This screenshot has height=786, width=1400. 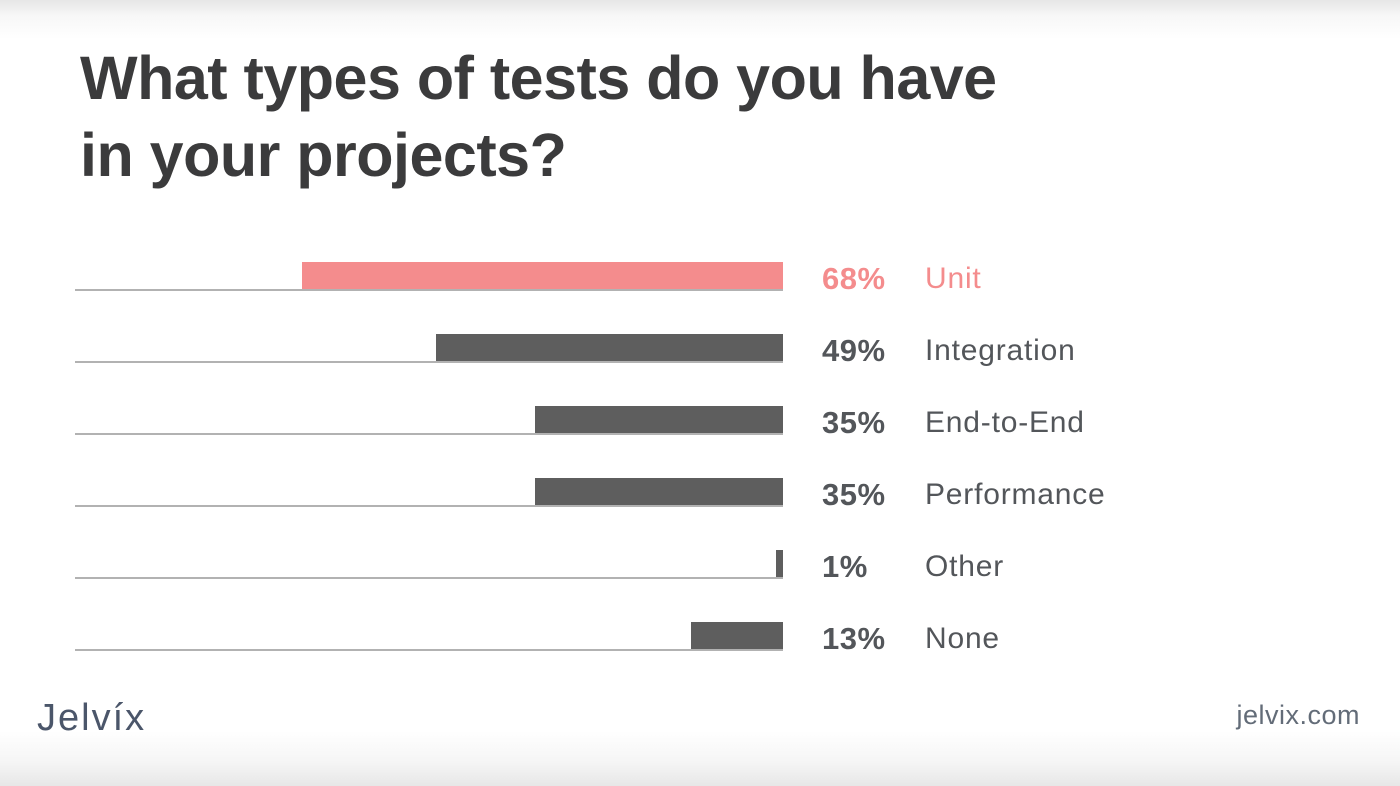 I want to click on chart-row: 35% Performance, so click(x=590, y=494).